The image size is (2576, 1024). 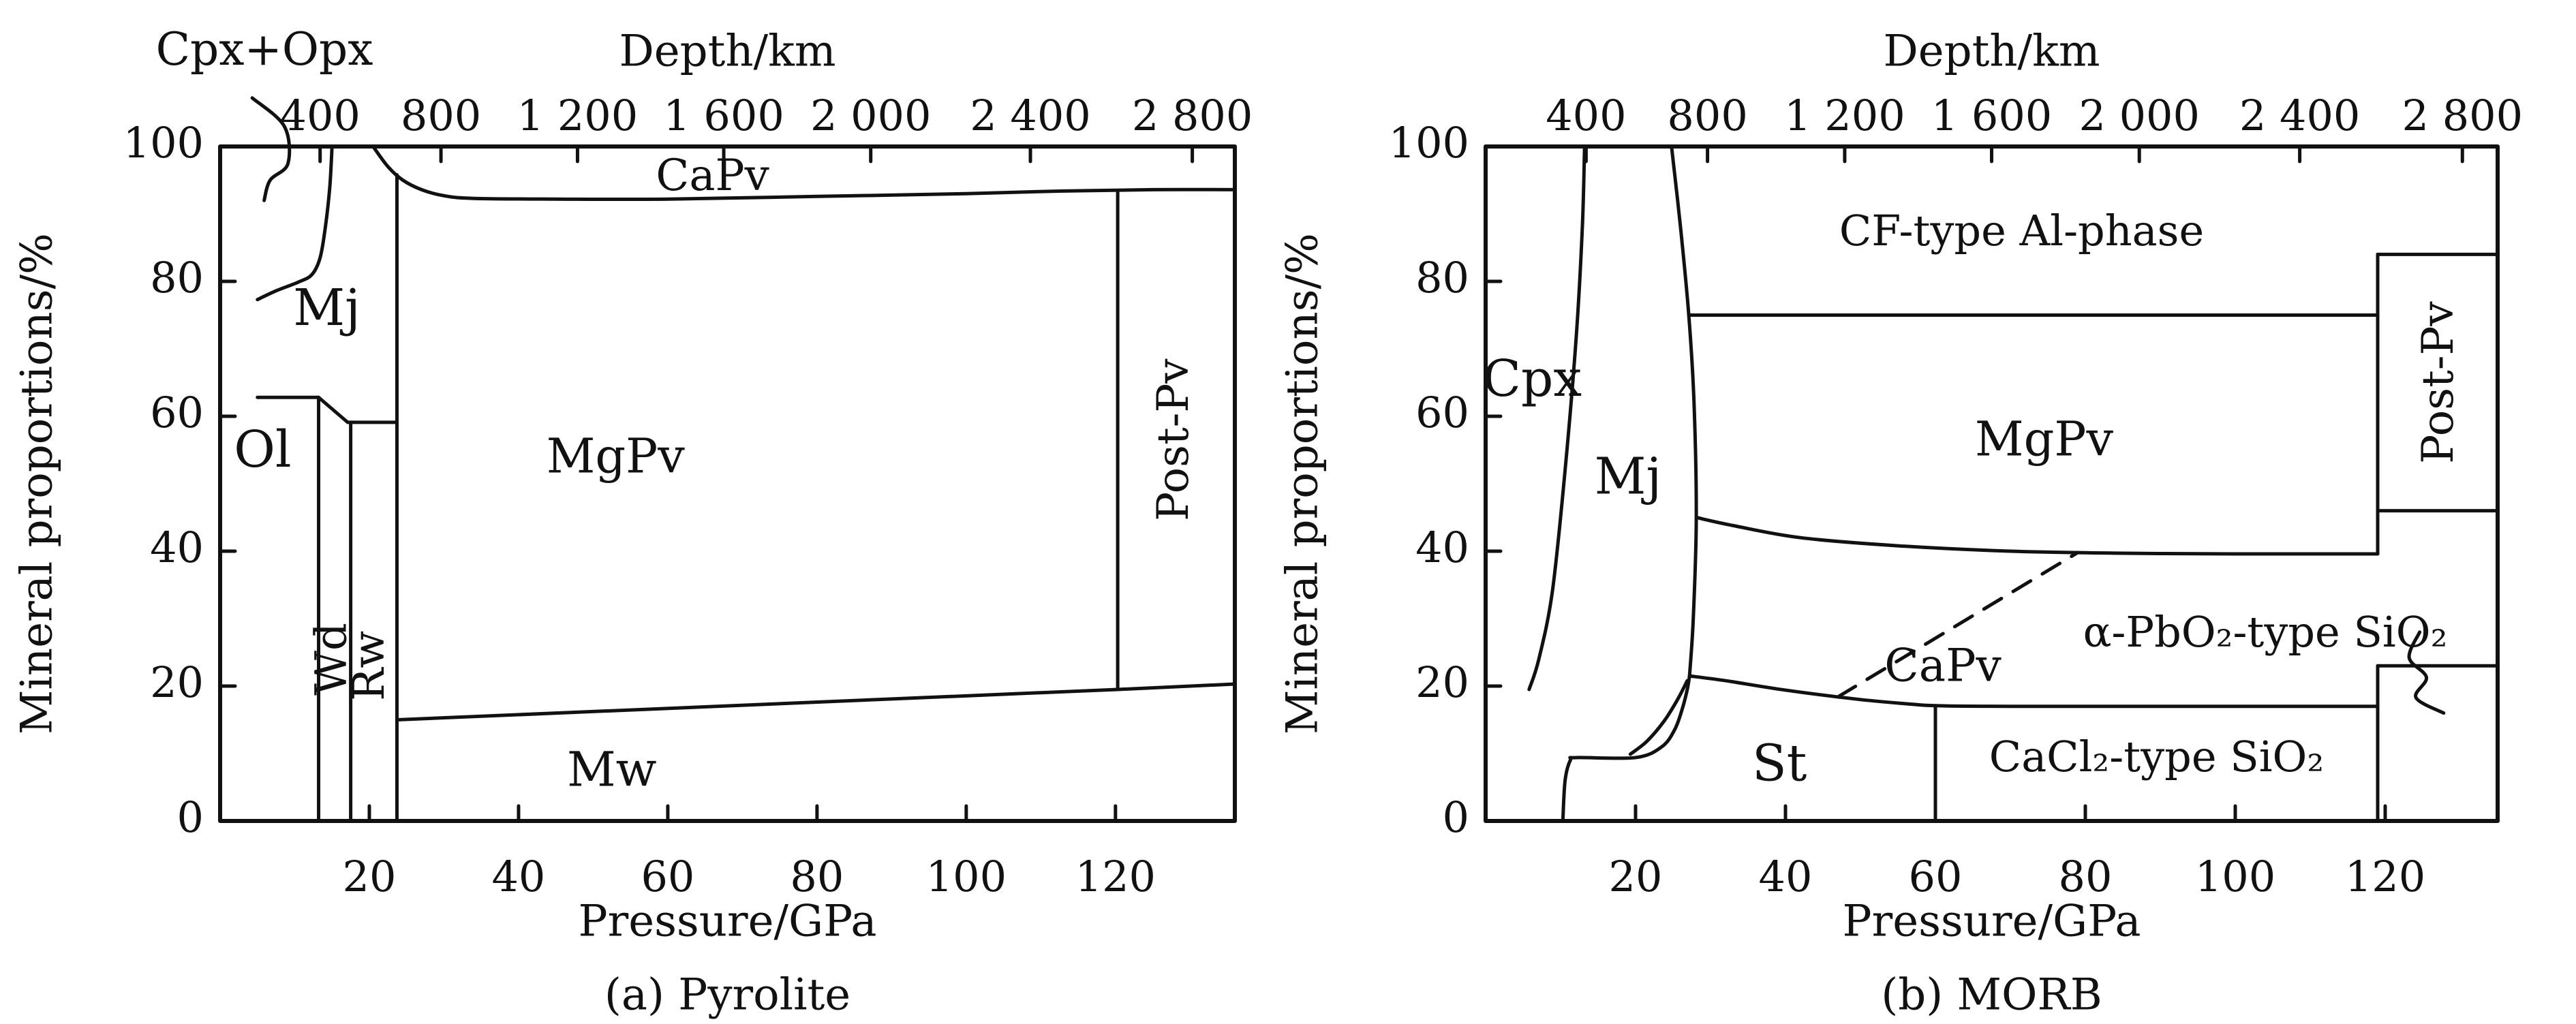 What do you see at coordinates (2086, 876) in the screenshot?
I see `x-tick-label-b: 80` at bounding box center [2086, 876].